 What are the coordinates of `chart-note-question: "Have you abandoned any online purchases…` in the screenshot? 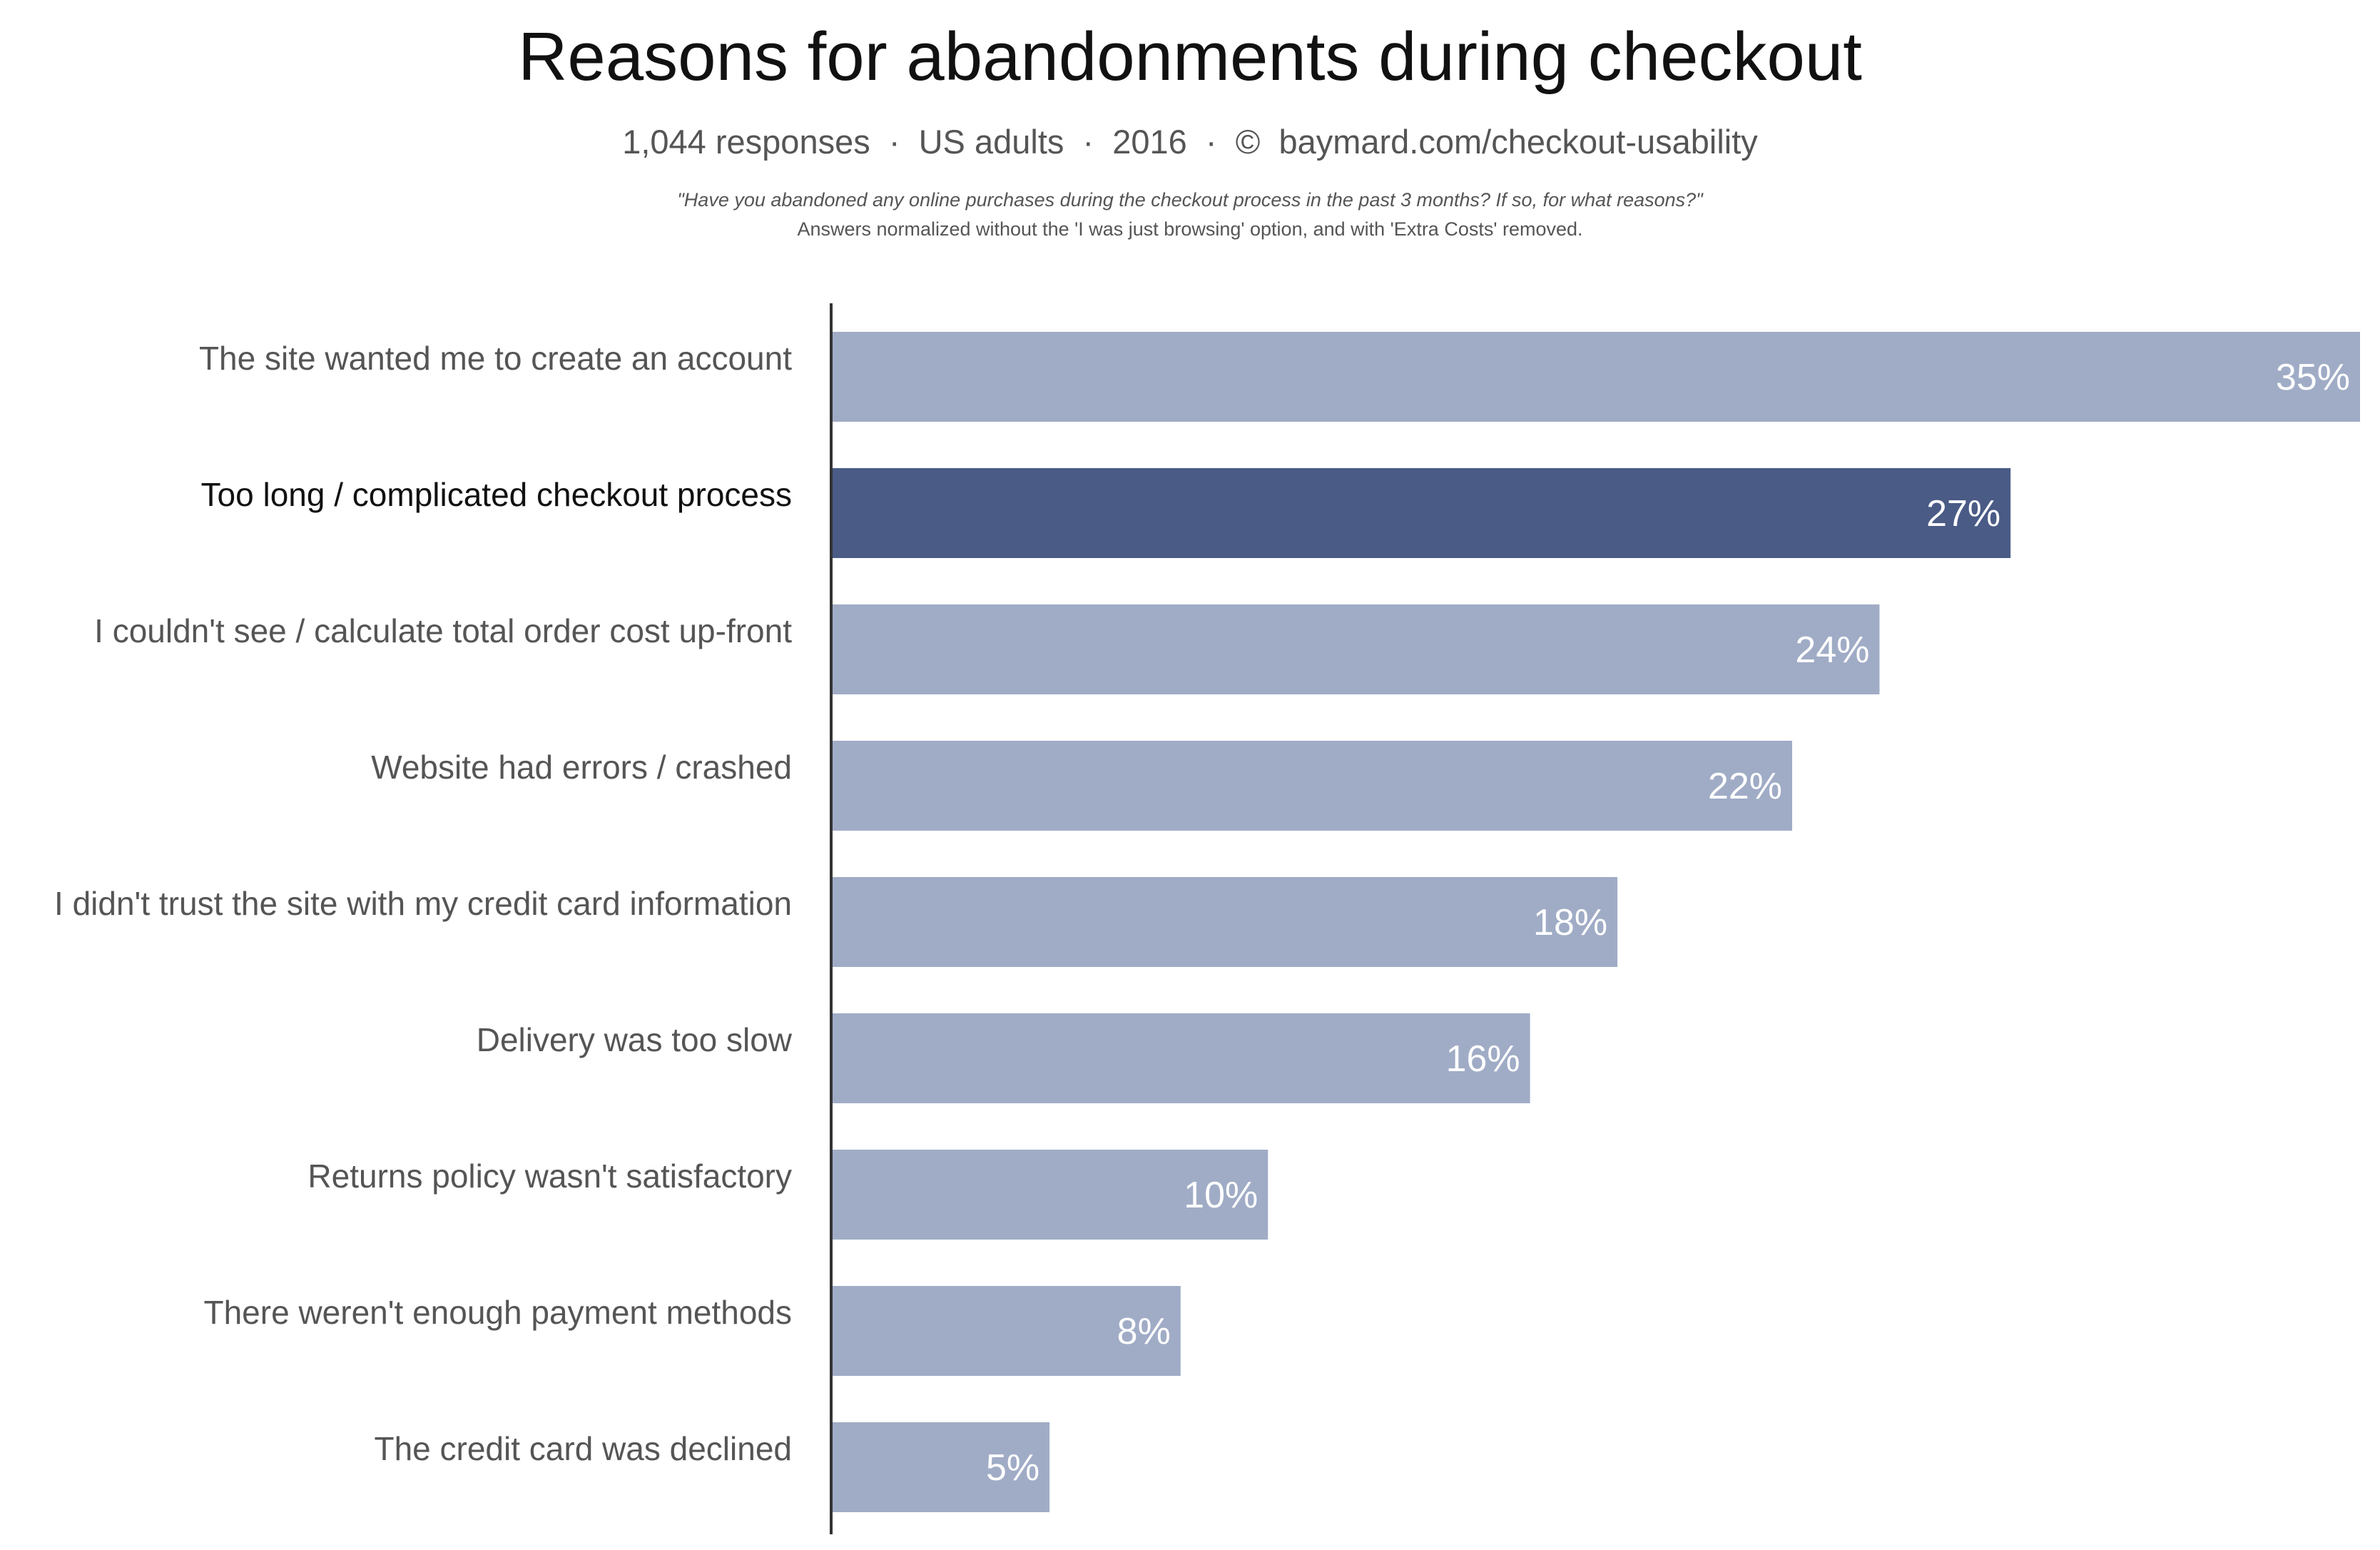 It's located at (1190, 200).